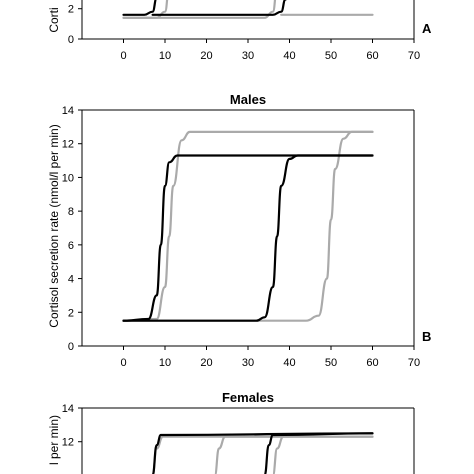  Describe the element at coordinates (244, 31) in the screenshot. I see `panel-a: 020 10 20 30 40 50 60 70` at that location.